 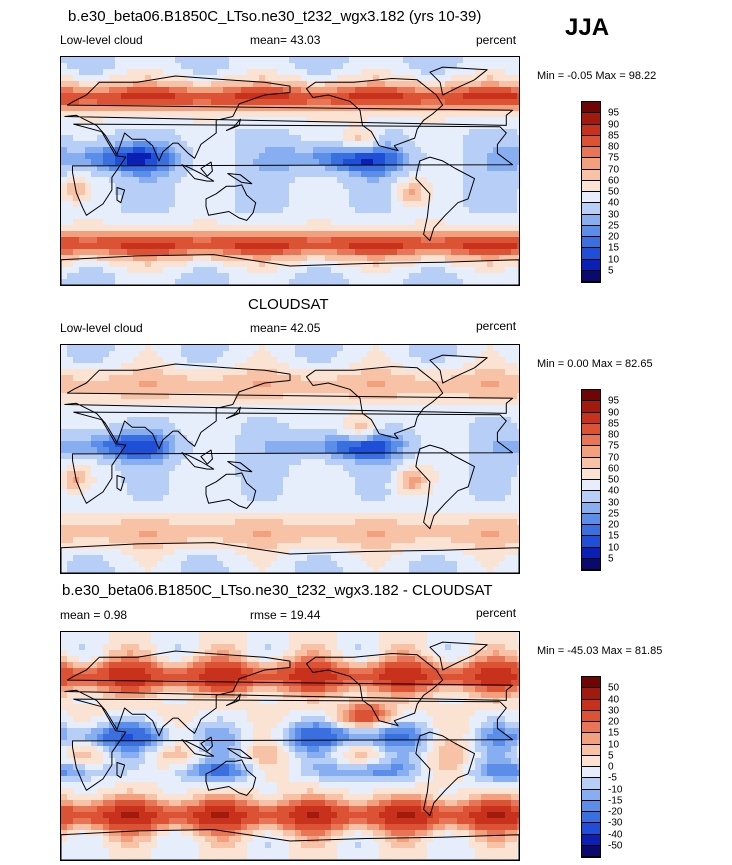 I want to click on panel2-colorbar: 95 90 85 80 75 70 60 50 40 30 25 20 15 10 5, so click(x=600, y=480).